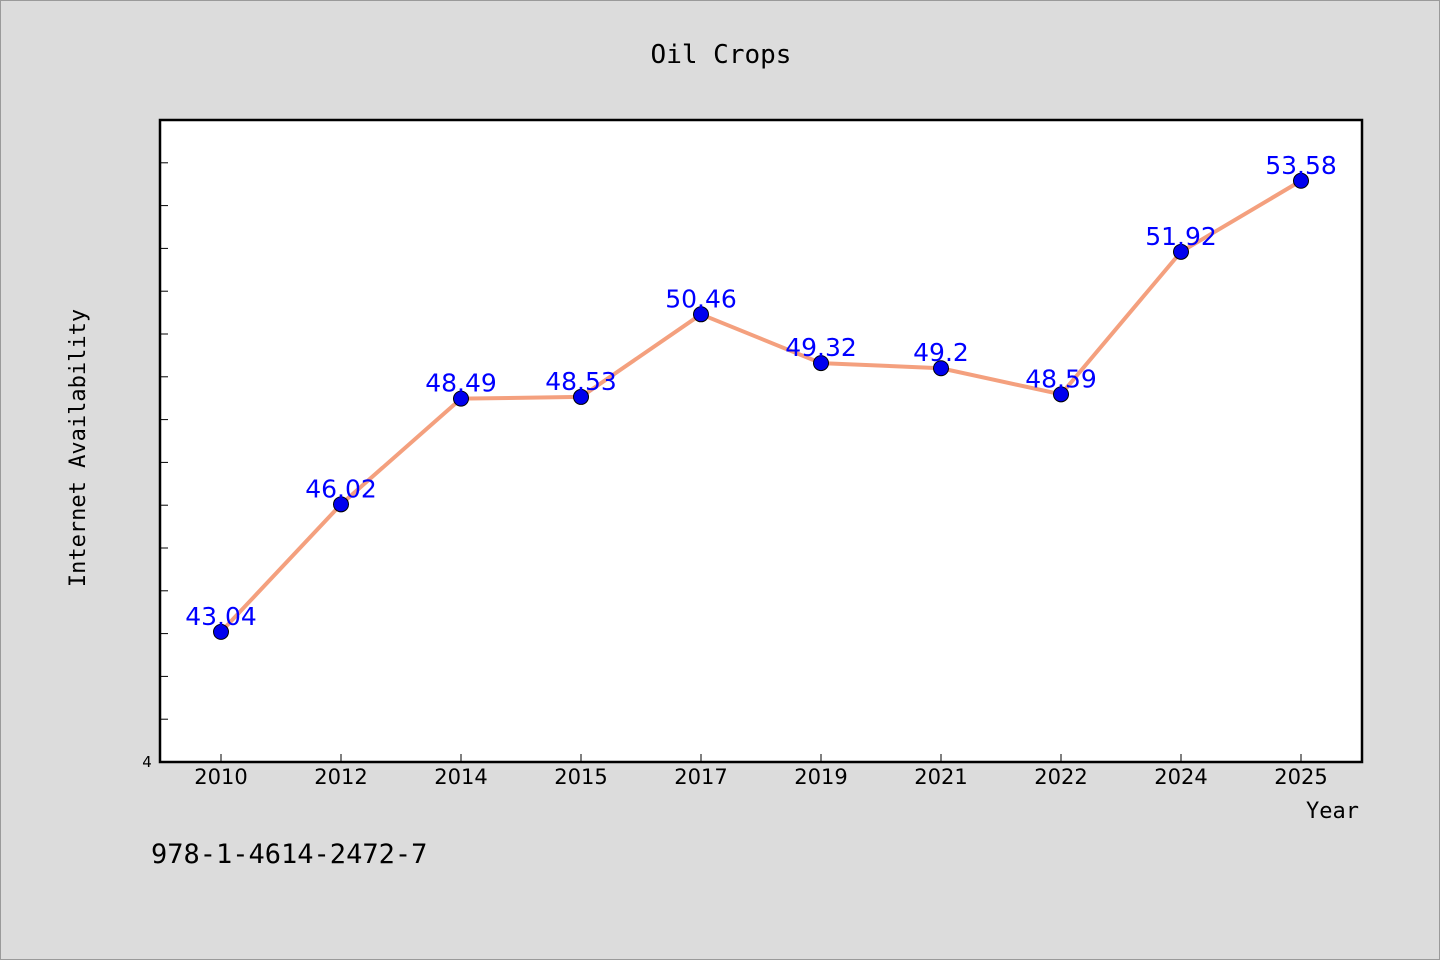 The width and height of the screenshot is (1440, 960). Describe the element at coordinates (1060, 777) in the screenshot. I see `x-tick-label: 2022` at that location.